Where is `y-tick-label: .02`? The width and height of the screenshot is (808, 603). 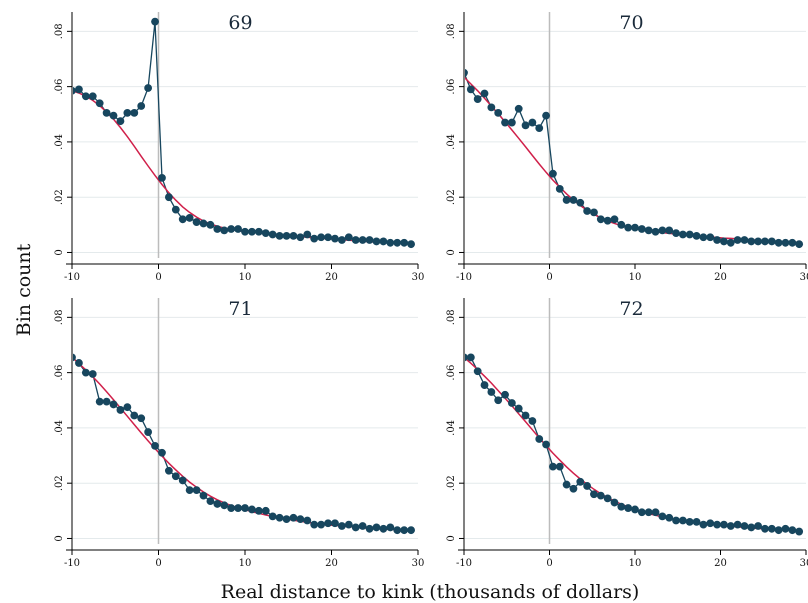 y-tick-label: .02 is located at coordinates (59, 483).